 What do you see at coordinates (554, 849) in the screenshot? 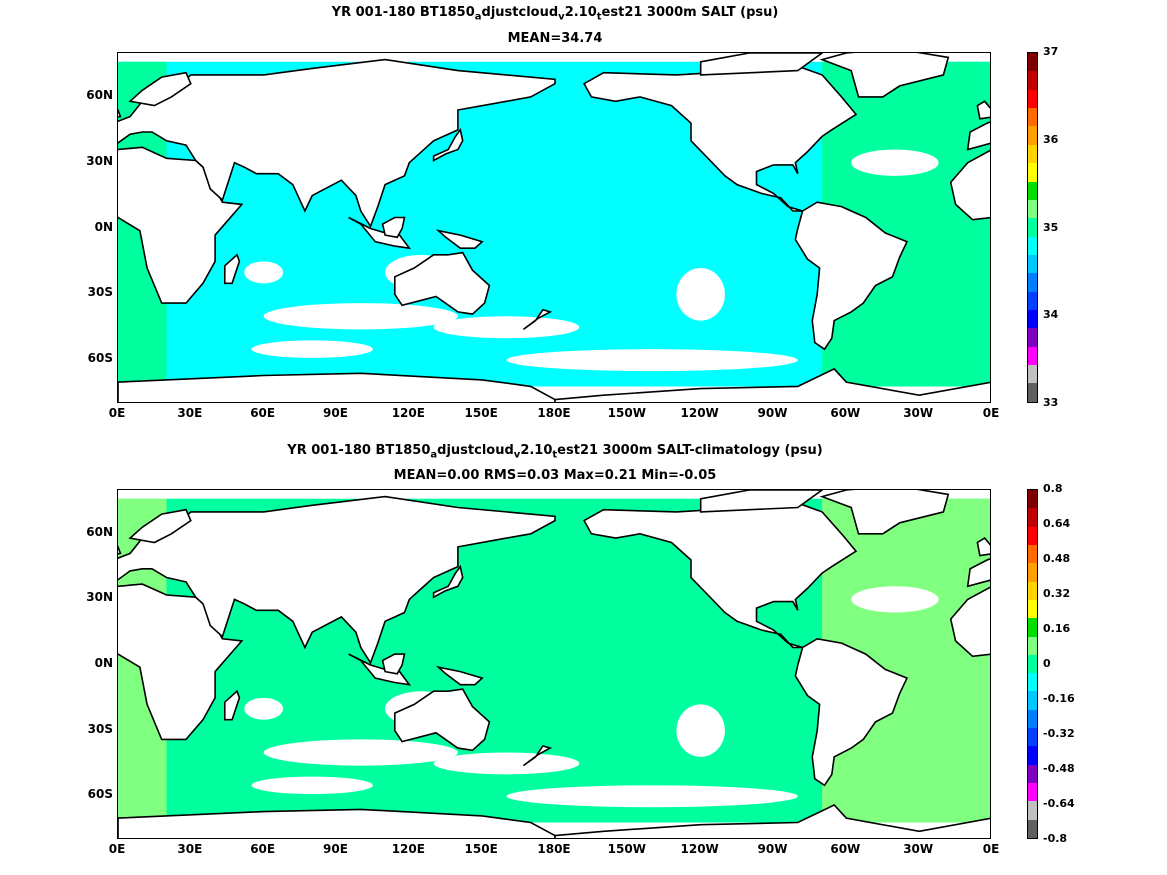
I see `x-tick-label: 180E` at bounding box center [554, 849].